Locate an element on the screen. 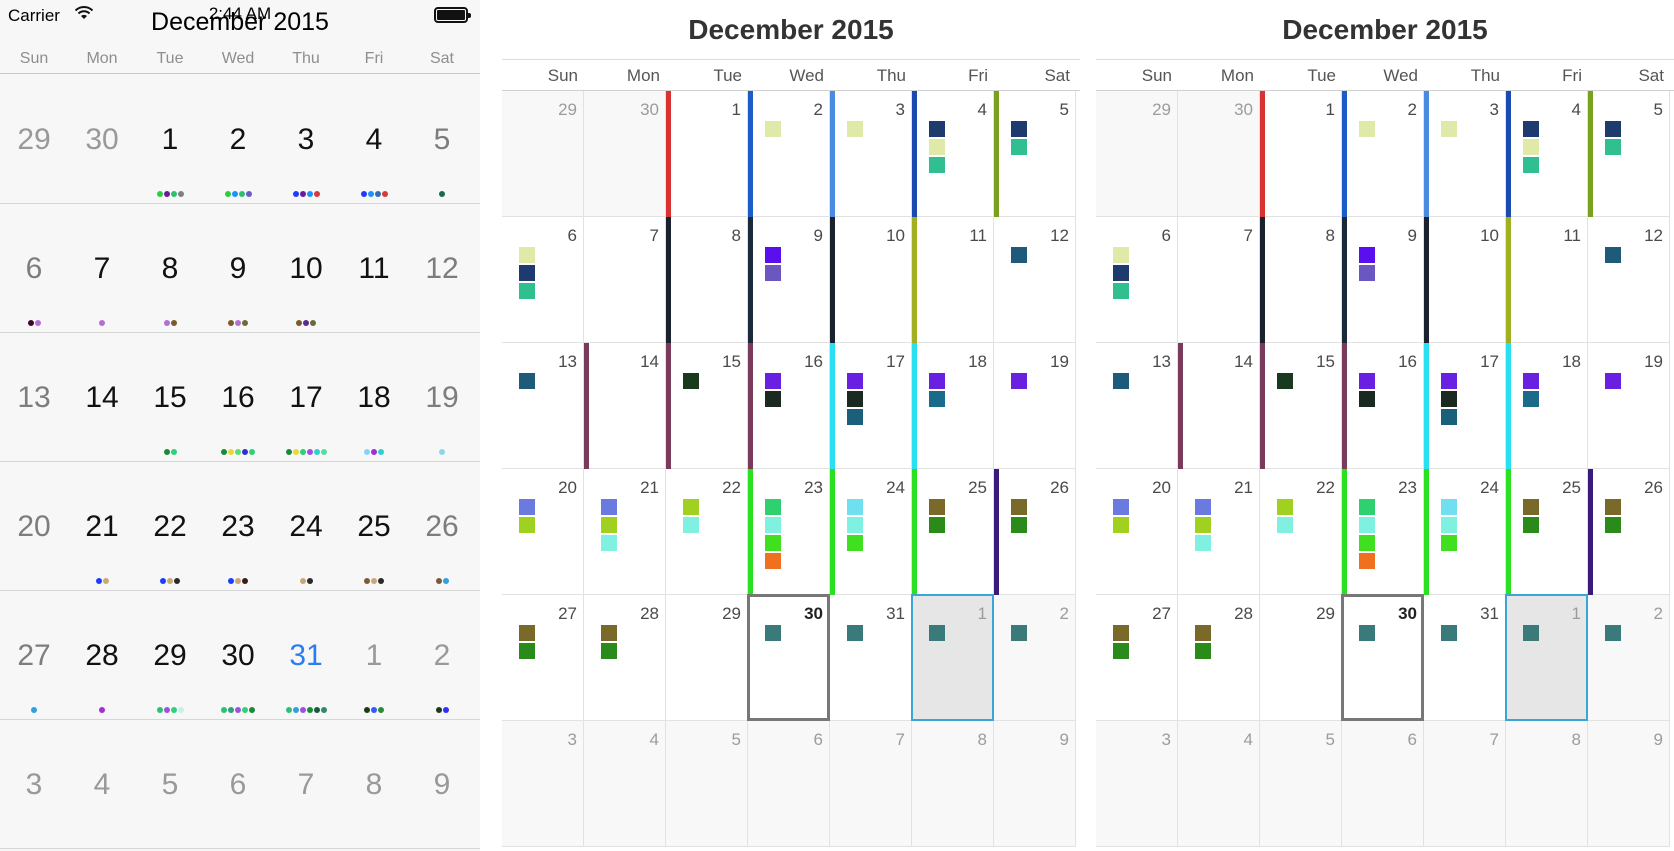 The height and width of the screenshot is (851, 1674). day-cell: 16 is located at coordinates (789, 406).